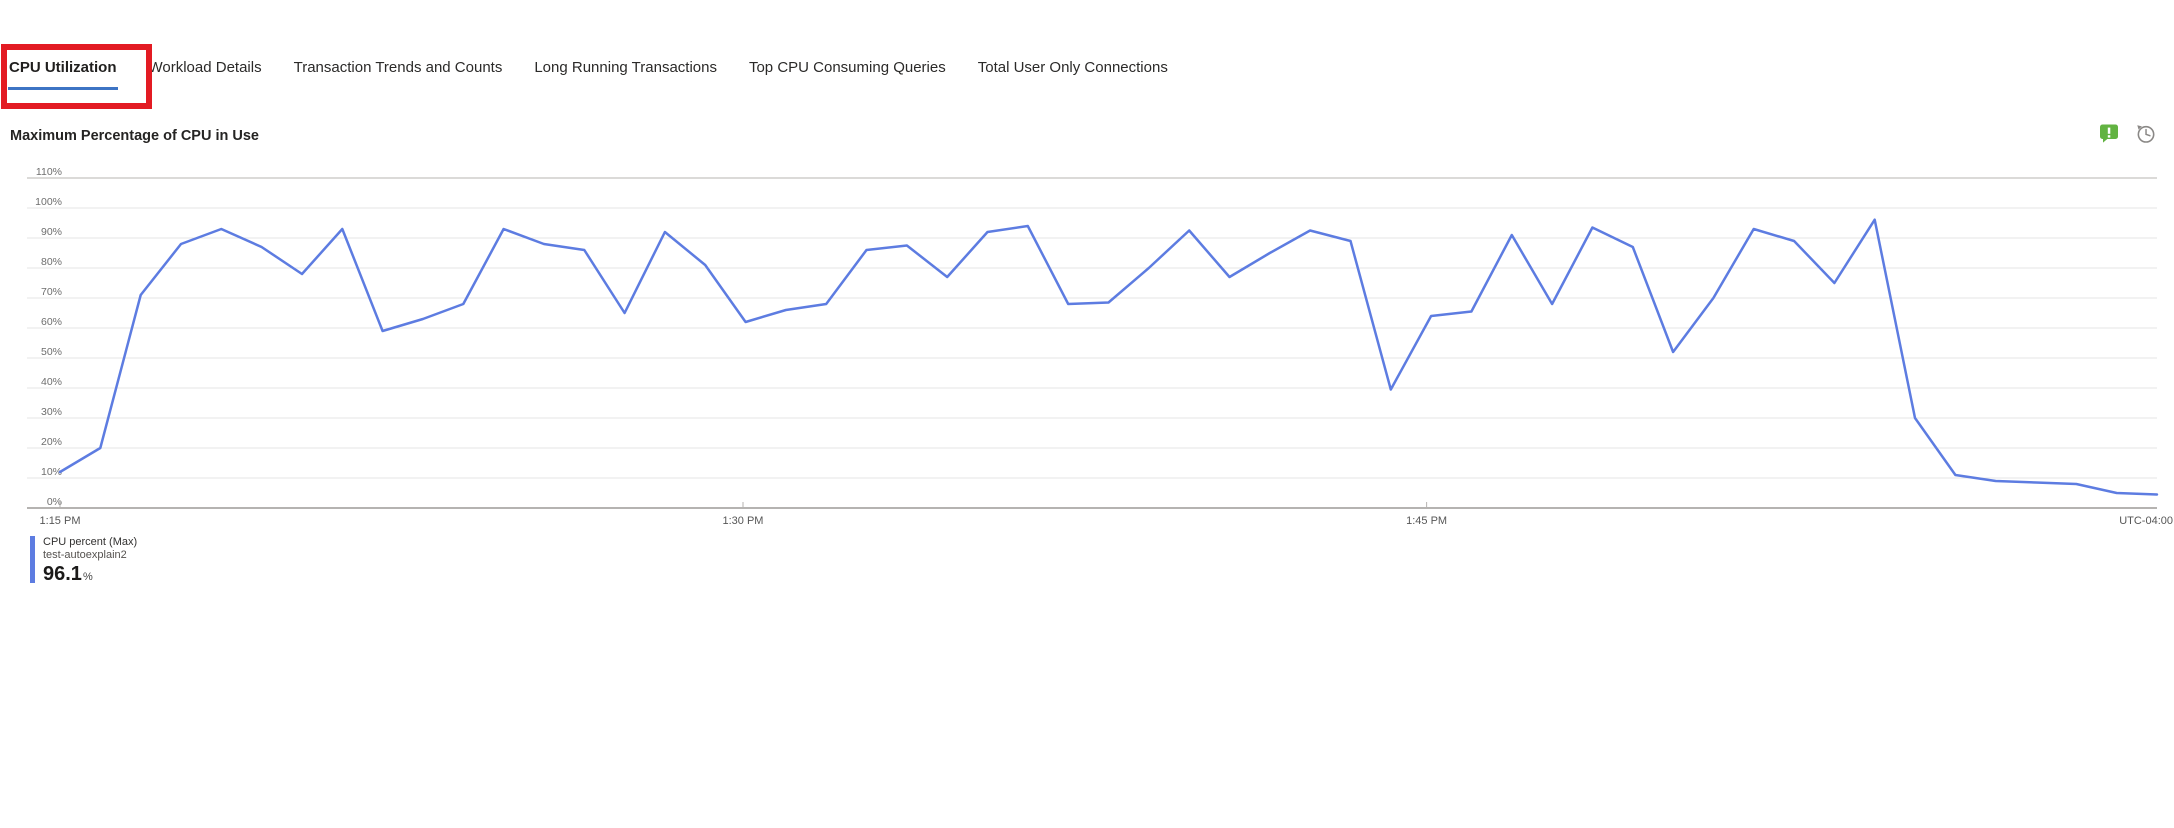  Describe the element at coordinates (2127, 133) in the screenshot. I see `chart-header-actions` at that location.